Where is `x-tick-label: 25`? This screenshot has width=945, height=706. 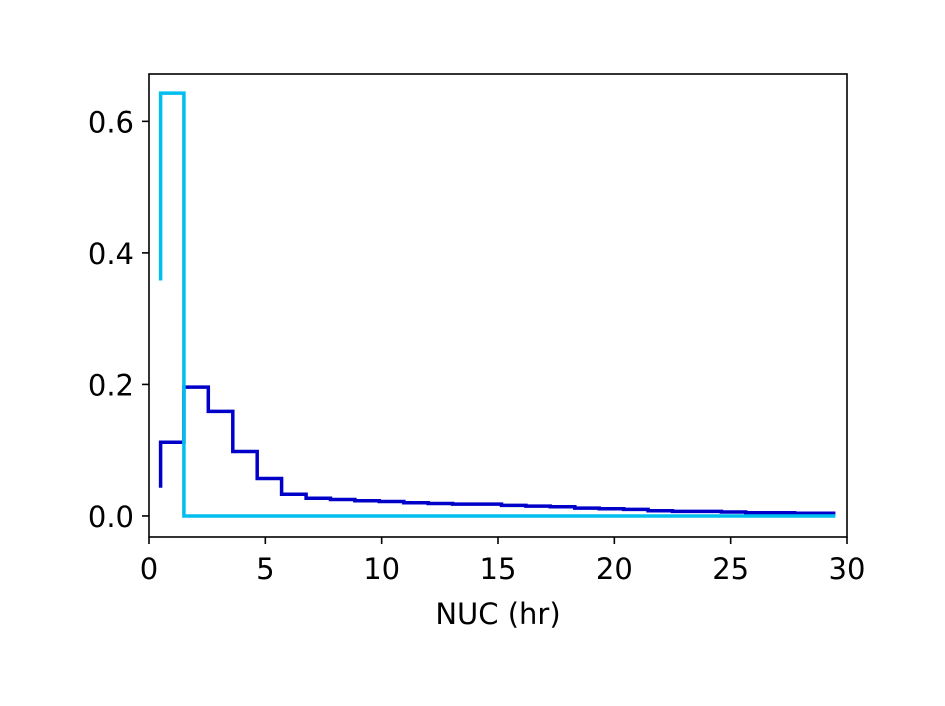
x-tick-label: 25 is located at coordinates (730, 569).